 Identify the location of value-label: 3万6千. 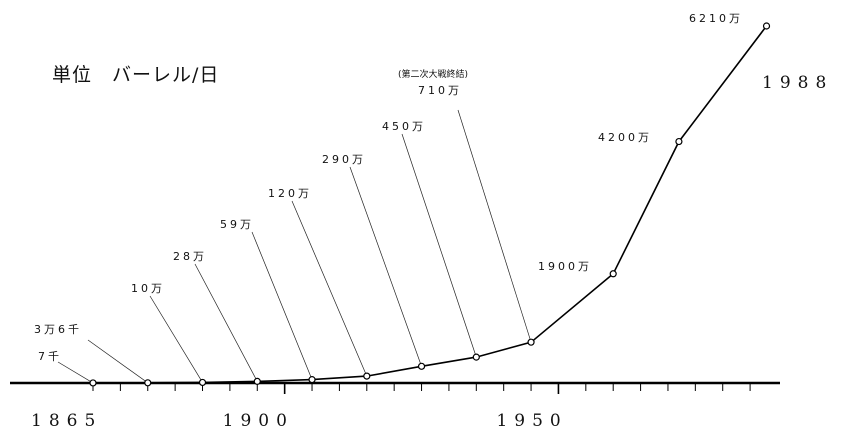
(58, 329).